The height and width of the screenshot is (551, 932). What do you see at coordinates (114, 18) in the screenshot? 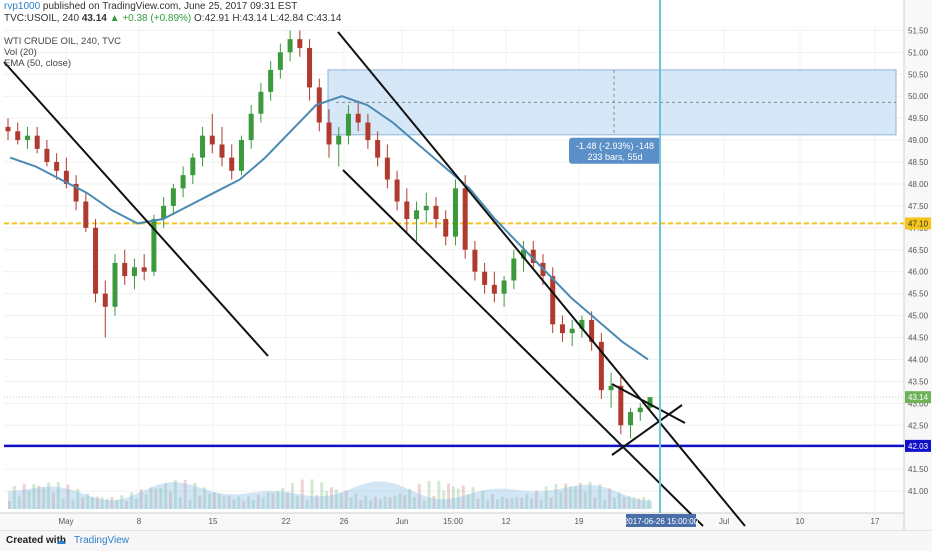
I see `change-up-icon: ▲` at bounding box center [114, 18].